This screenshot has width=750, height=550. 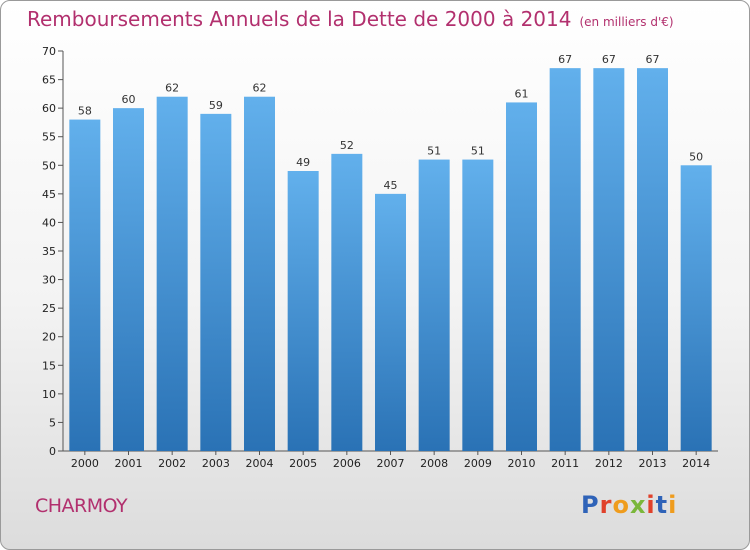 I want to click on y-tick-label: 5, so click(x=52, y=422).